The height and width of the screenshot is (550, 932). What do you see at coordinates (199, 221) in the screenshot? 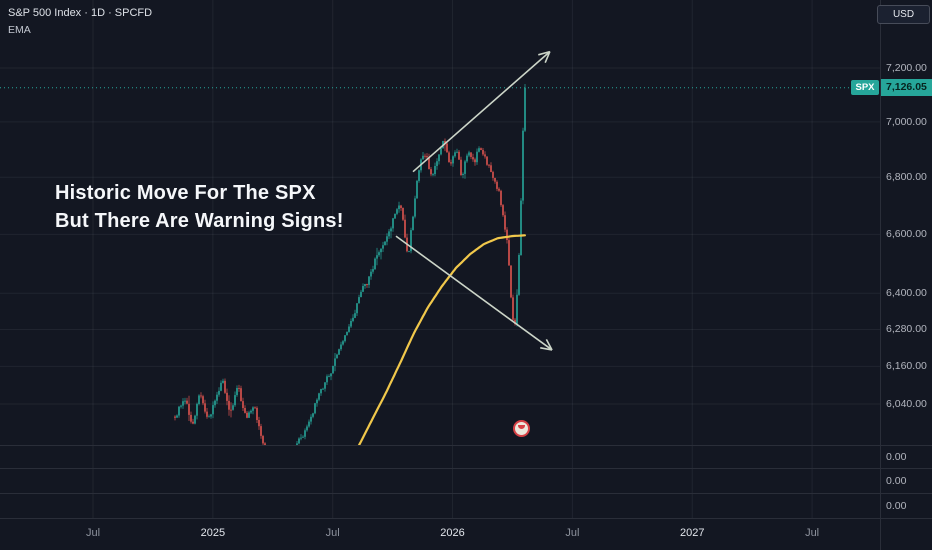
I see `annotation-line-2: But There Are Warning Signs!` at bounding box center [199, 221].